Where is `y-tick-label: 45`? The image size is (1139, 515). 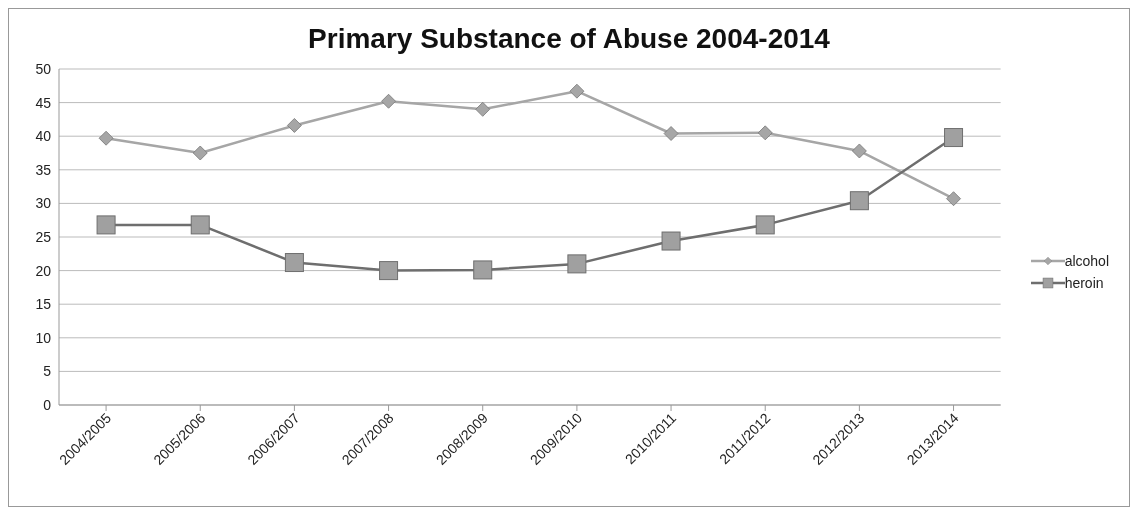 y-tick-label: 45 is located at coordinates (43, 102).